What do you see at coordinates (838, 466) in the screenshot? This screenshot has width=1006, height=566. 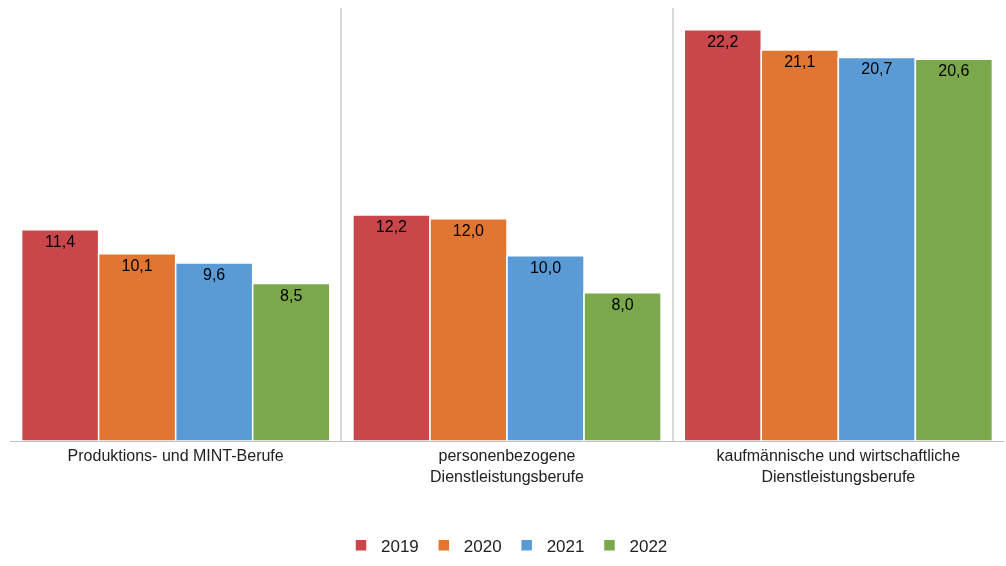 I see `x-tick-label: kaufmännische und wirtschaftliche Dienstleistungsberufe` at bounding box center [838, 466].